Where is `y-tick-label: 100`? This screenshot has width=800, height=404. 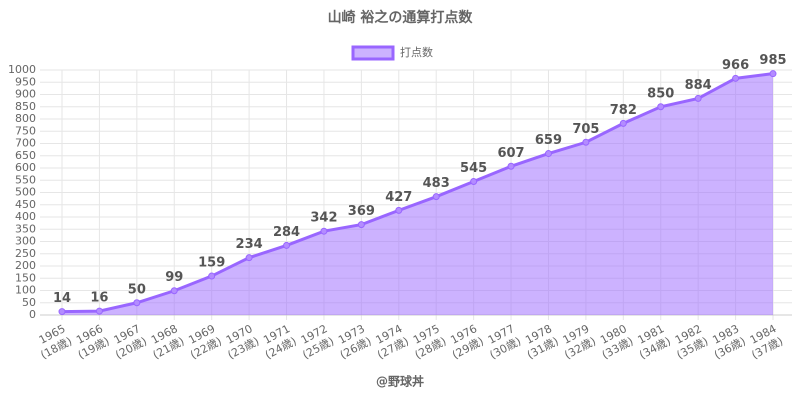 y-tick-label: 100 is located at coordinates (25, 290).